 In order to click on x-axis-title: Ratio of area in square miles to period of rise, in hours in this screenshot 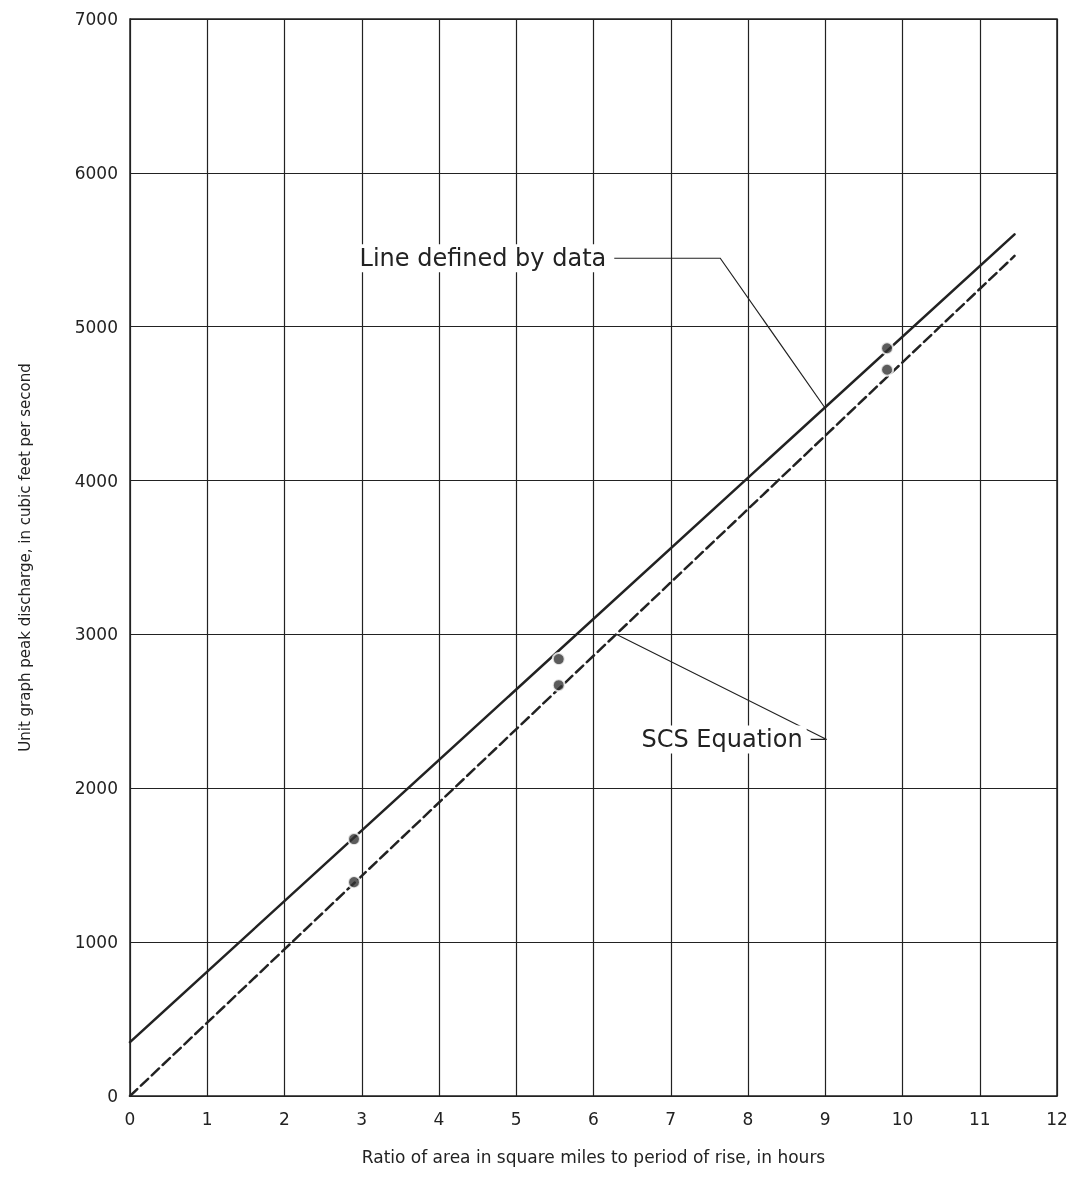, I will do `click(593, 1156)`.